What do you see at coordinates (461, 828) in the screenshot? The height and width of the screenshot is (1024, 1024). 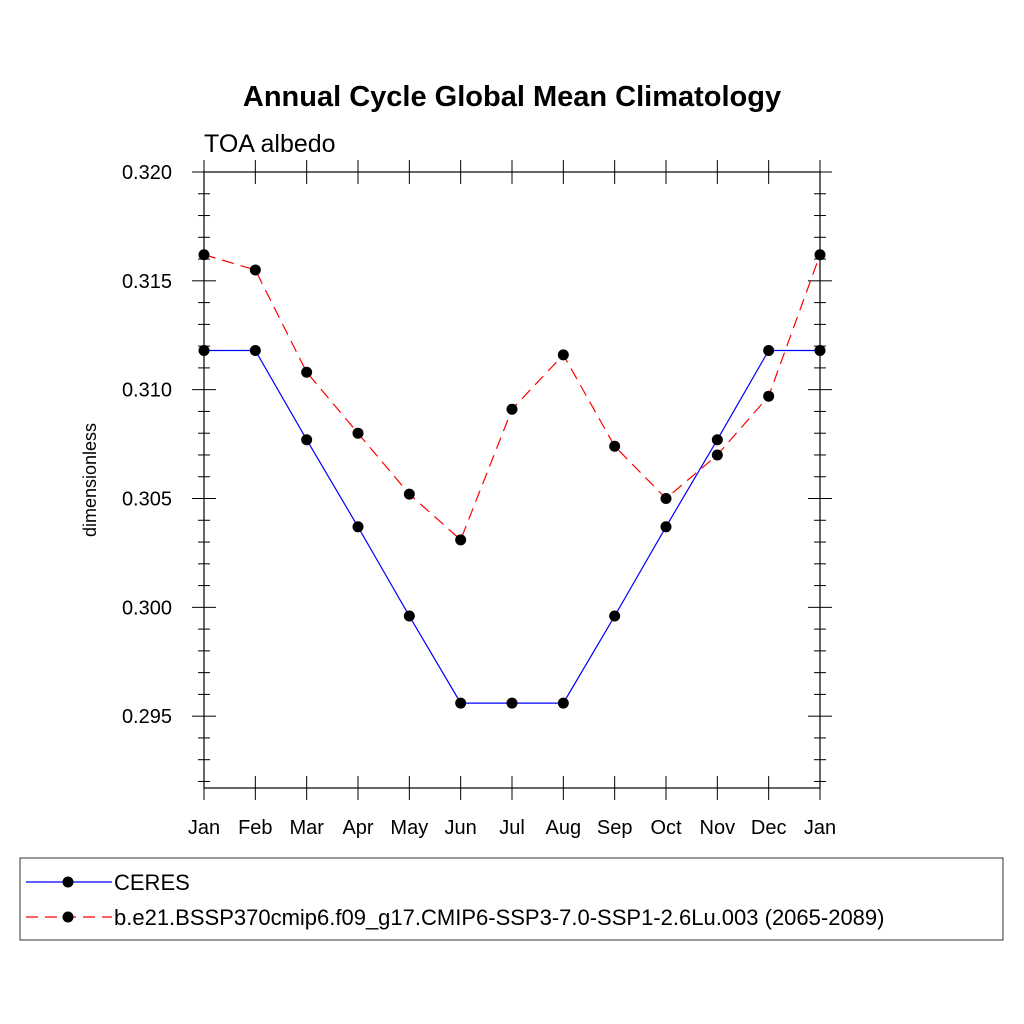 I see `x-tick-label: Jun` at bounding box center [461, 828].